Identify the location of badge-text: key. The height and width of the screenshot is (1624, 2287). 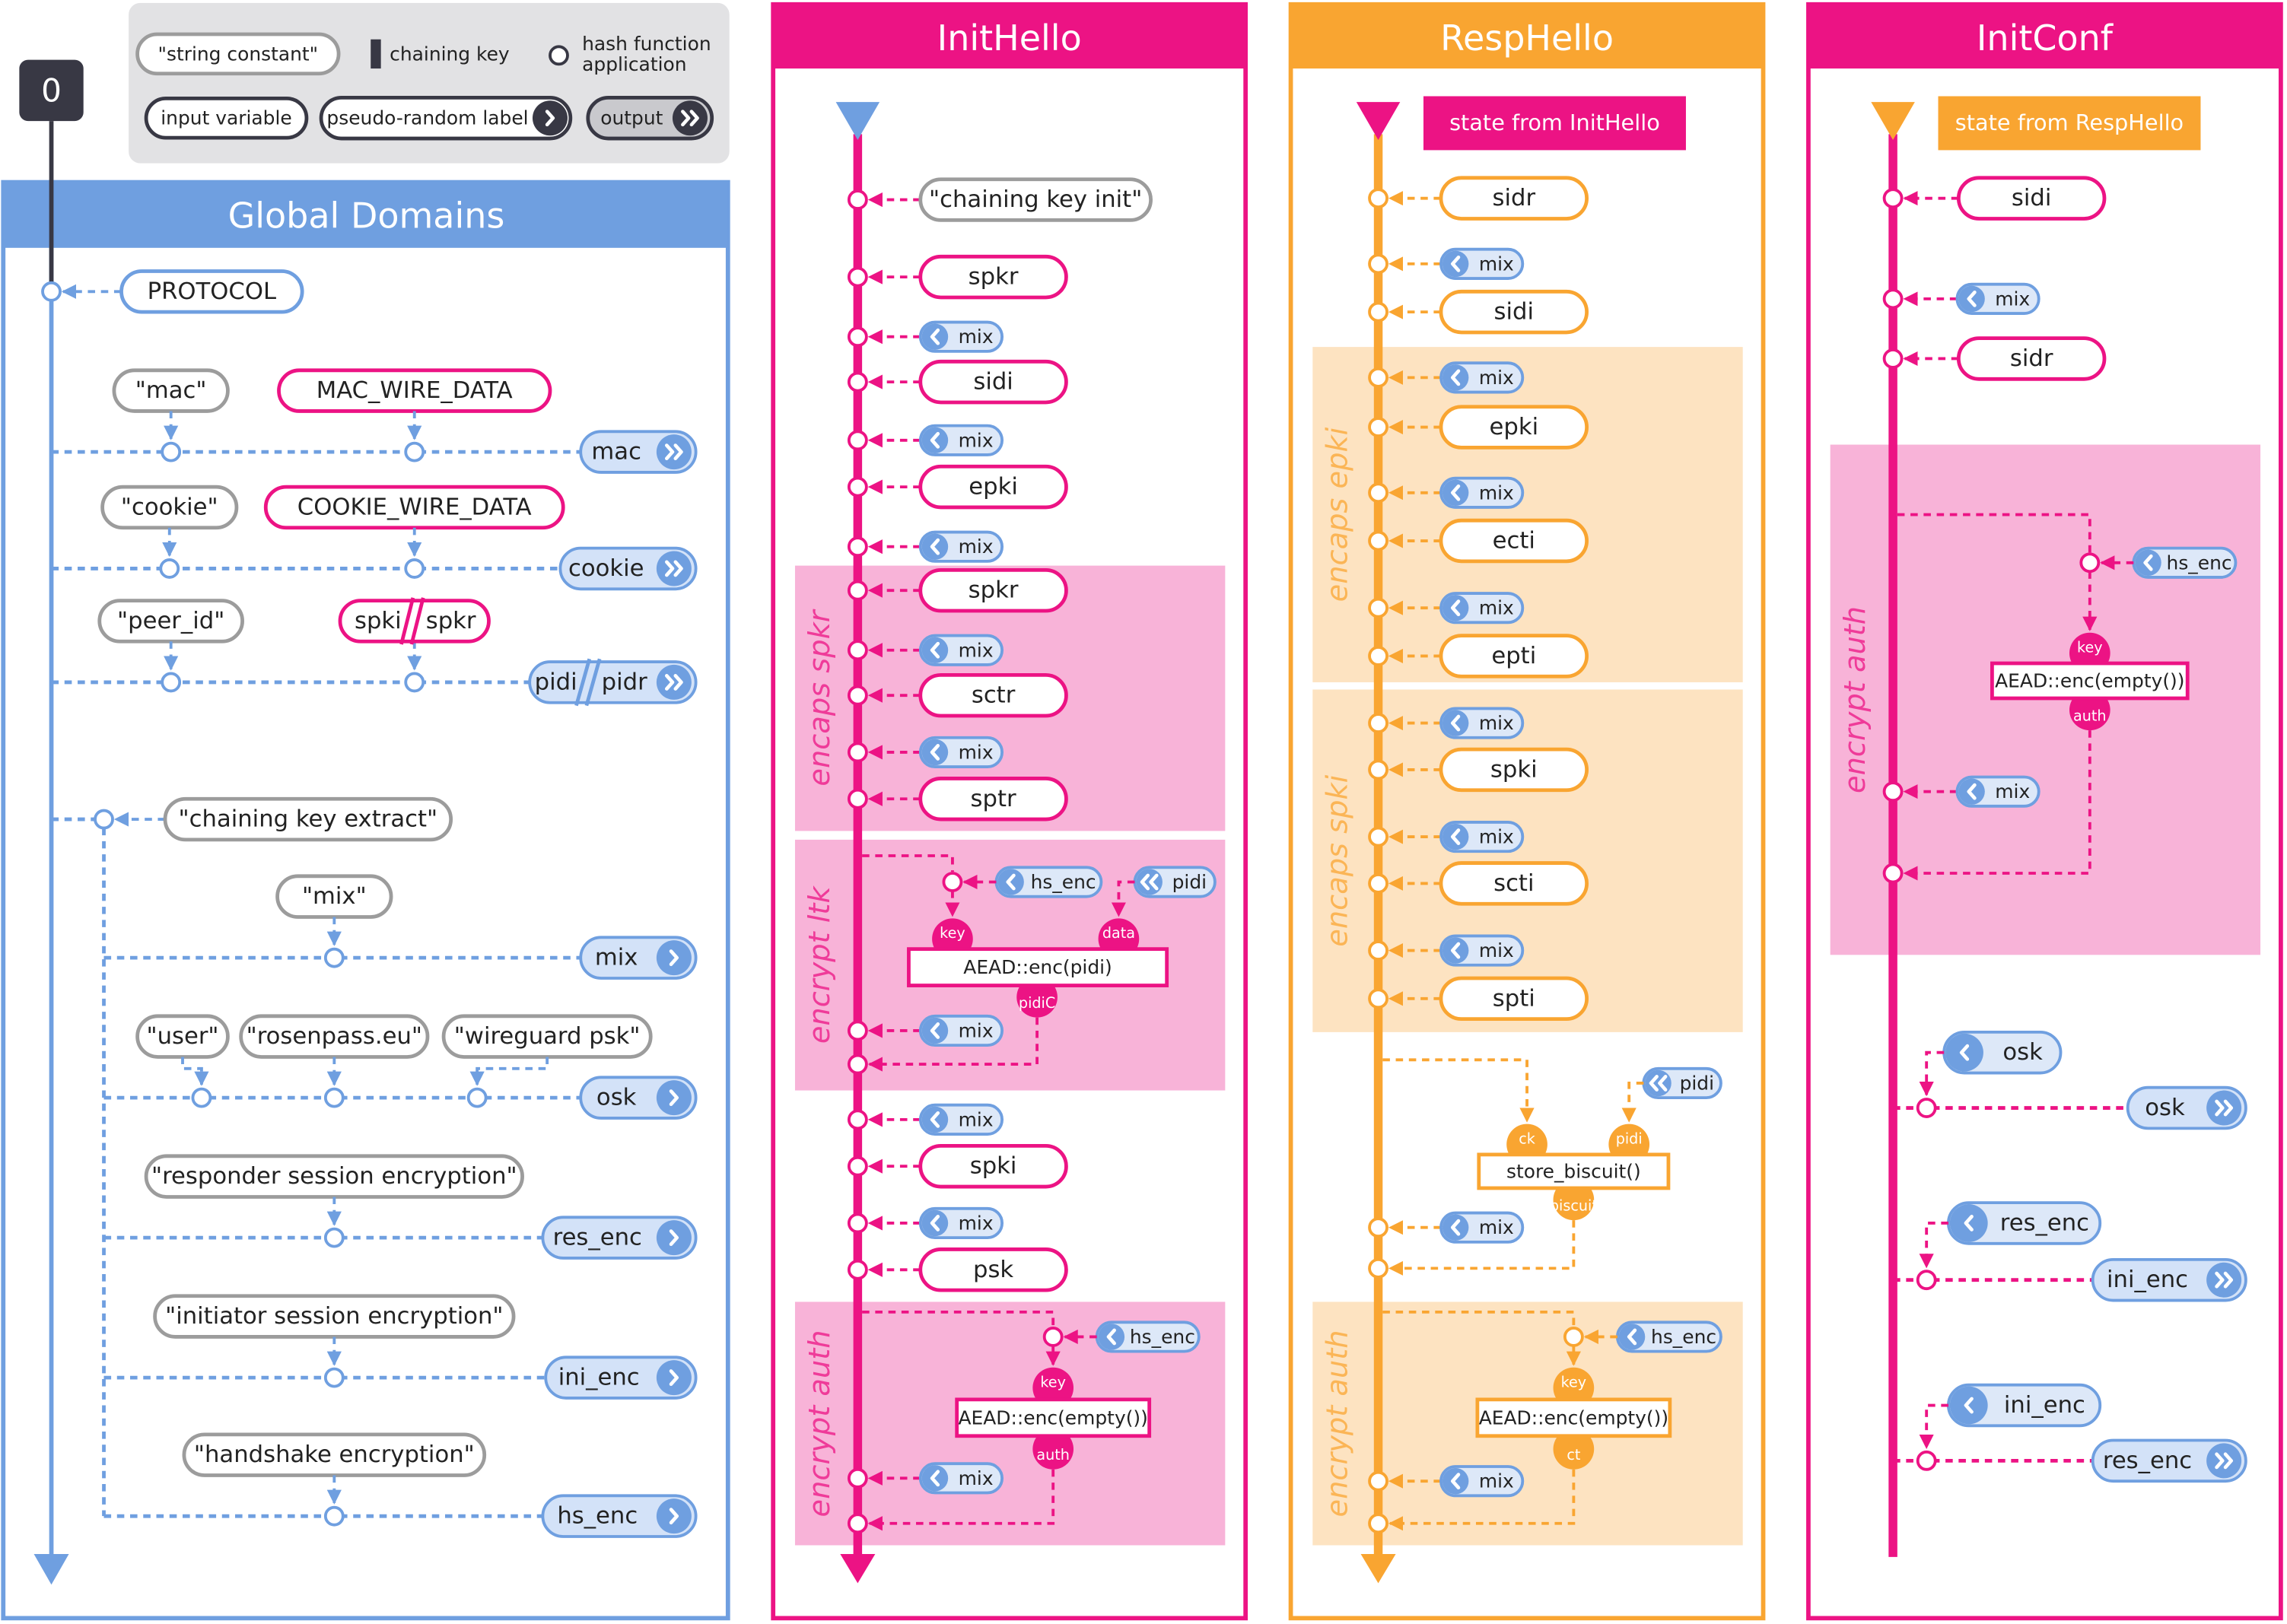
(1574, 1381).